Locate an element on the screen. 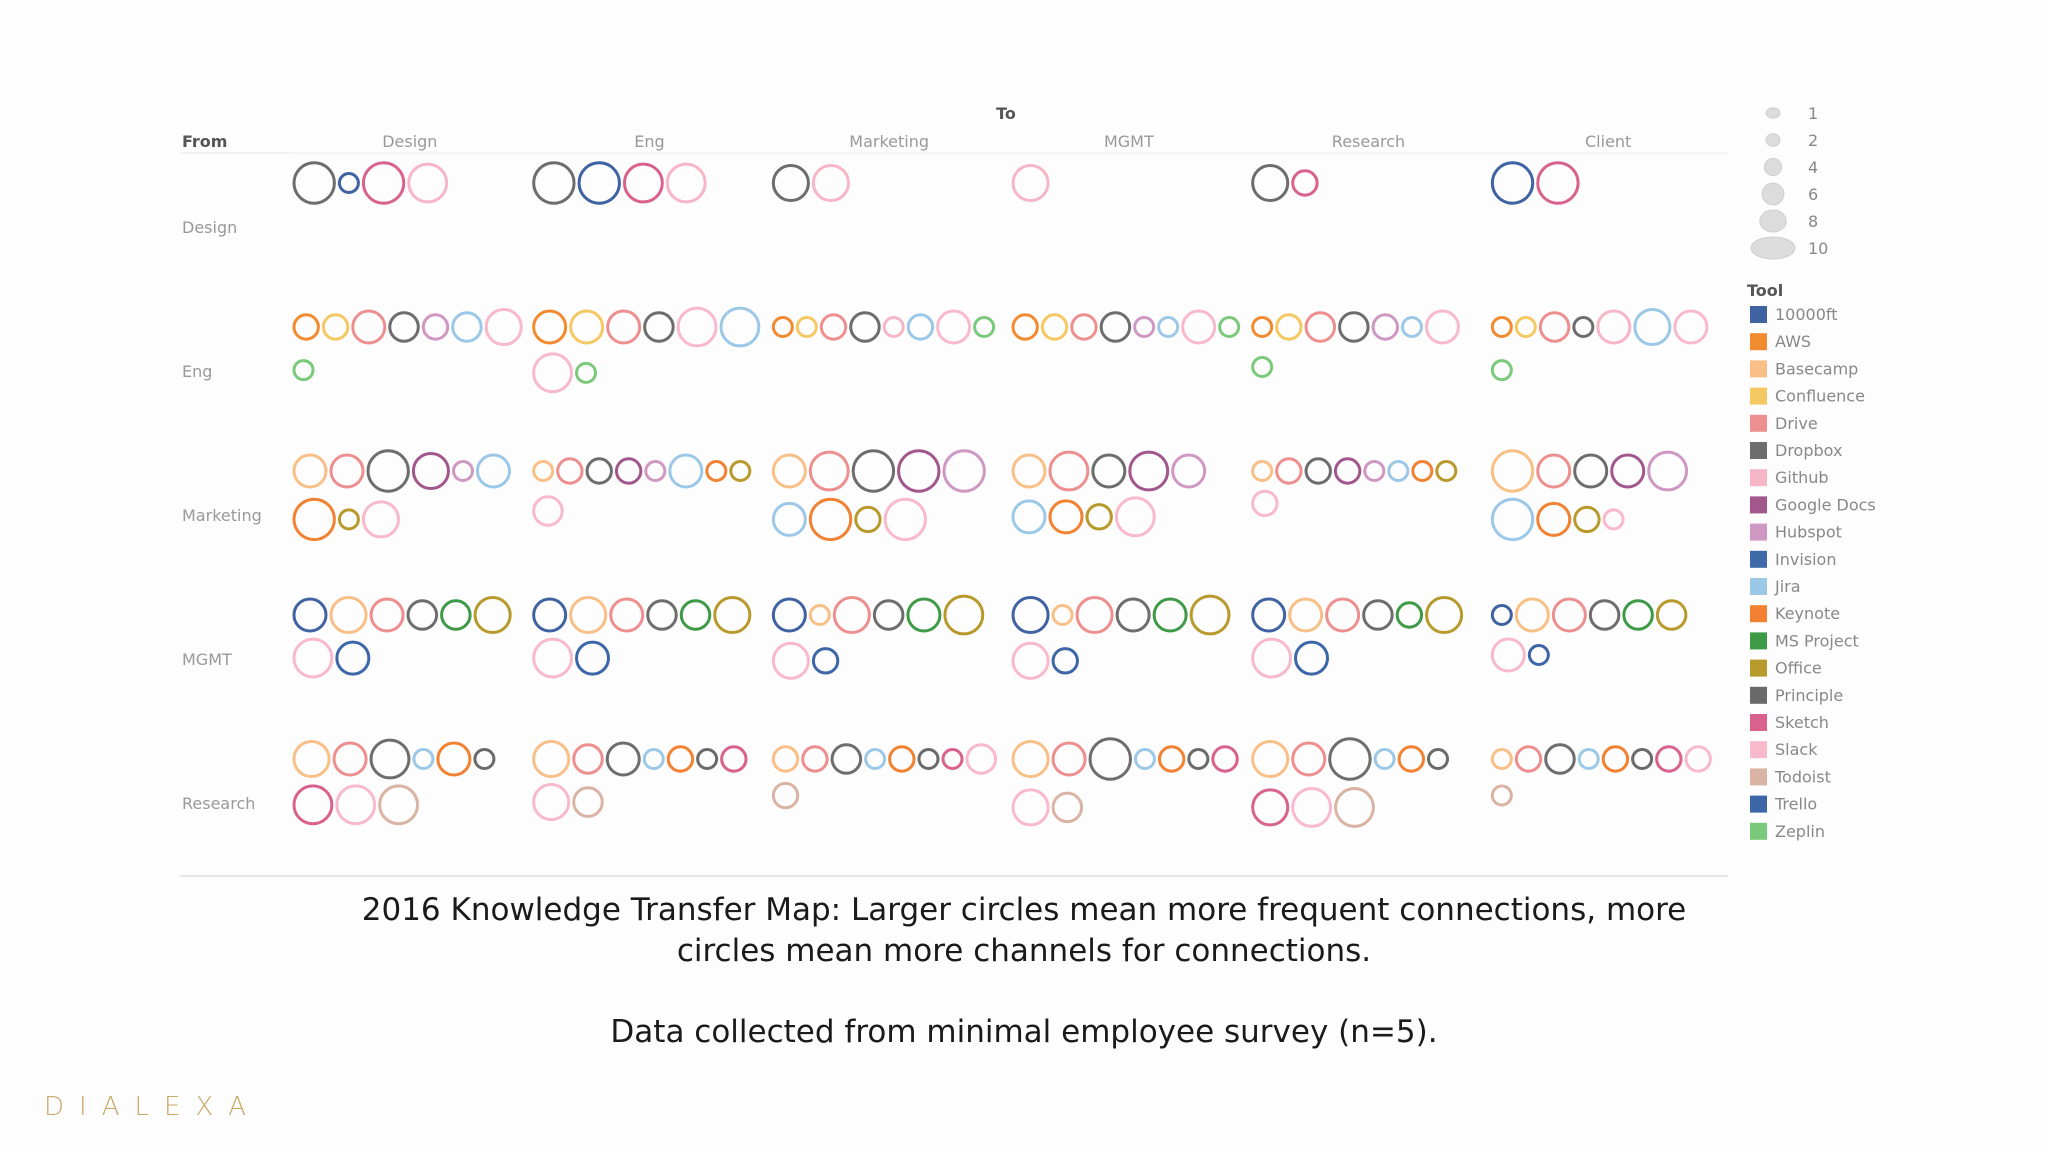  tool-label-sketch: Sketch is located at coordinates (1802, 722).